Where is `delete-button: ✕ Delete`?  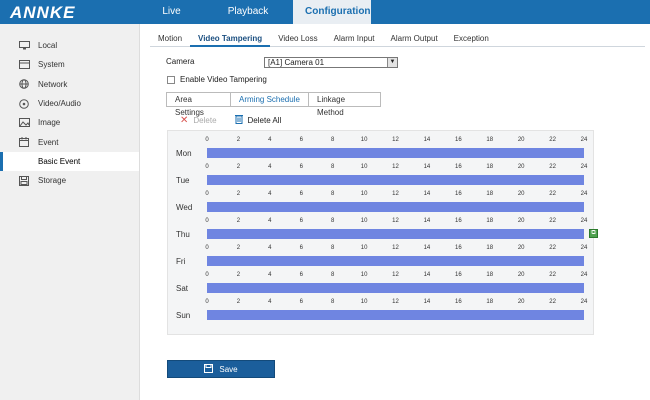 delete-button: ✕ Delete is located at coordinates (198, 120).